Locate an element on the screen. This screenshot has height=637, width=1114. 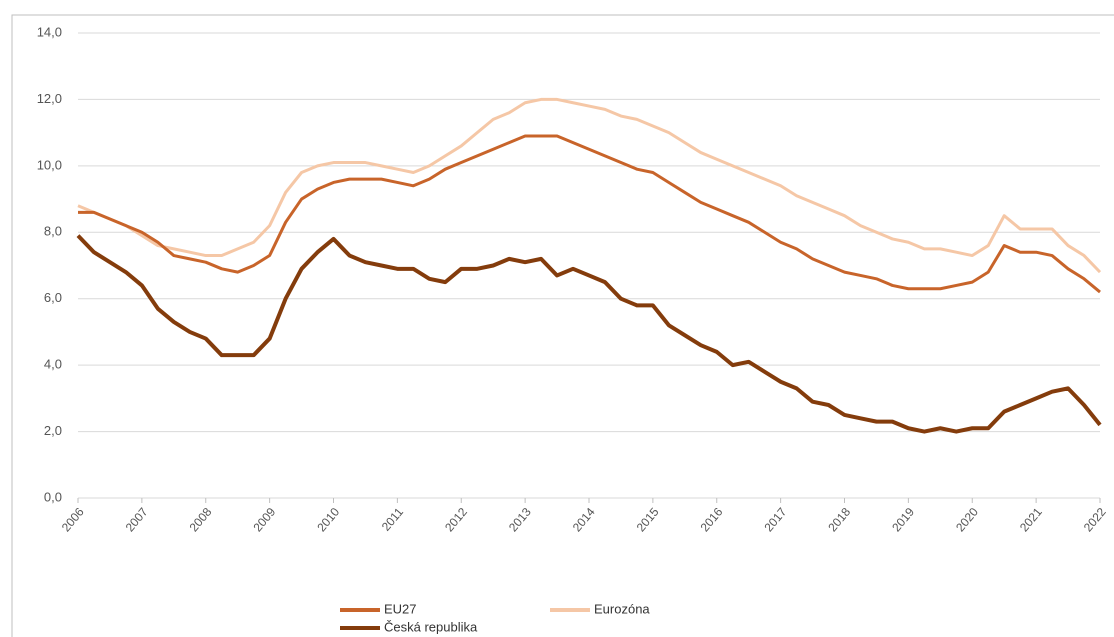
x-tick-label: 2008 is located at coordinates (201, 520).